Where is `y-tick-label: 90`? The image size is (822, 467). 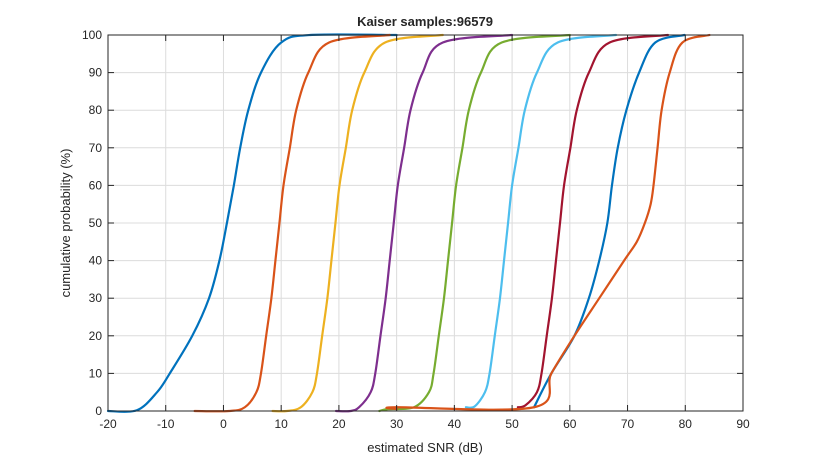 y-tick-label: 90 is located at coordinates (96, 73).